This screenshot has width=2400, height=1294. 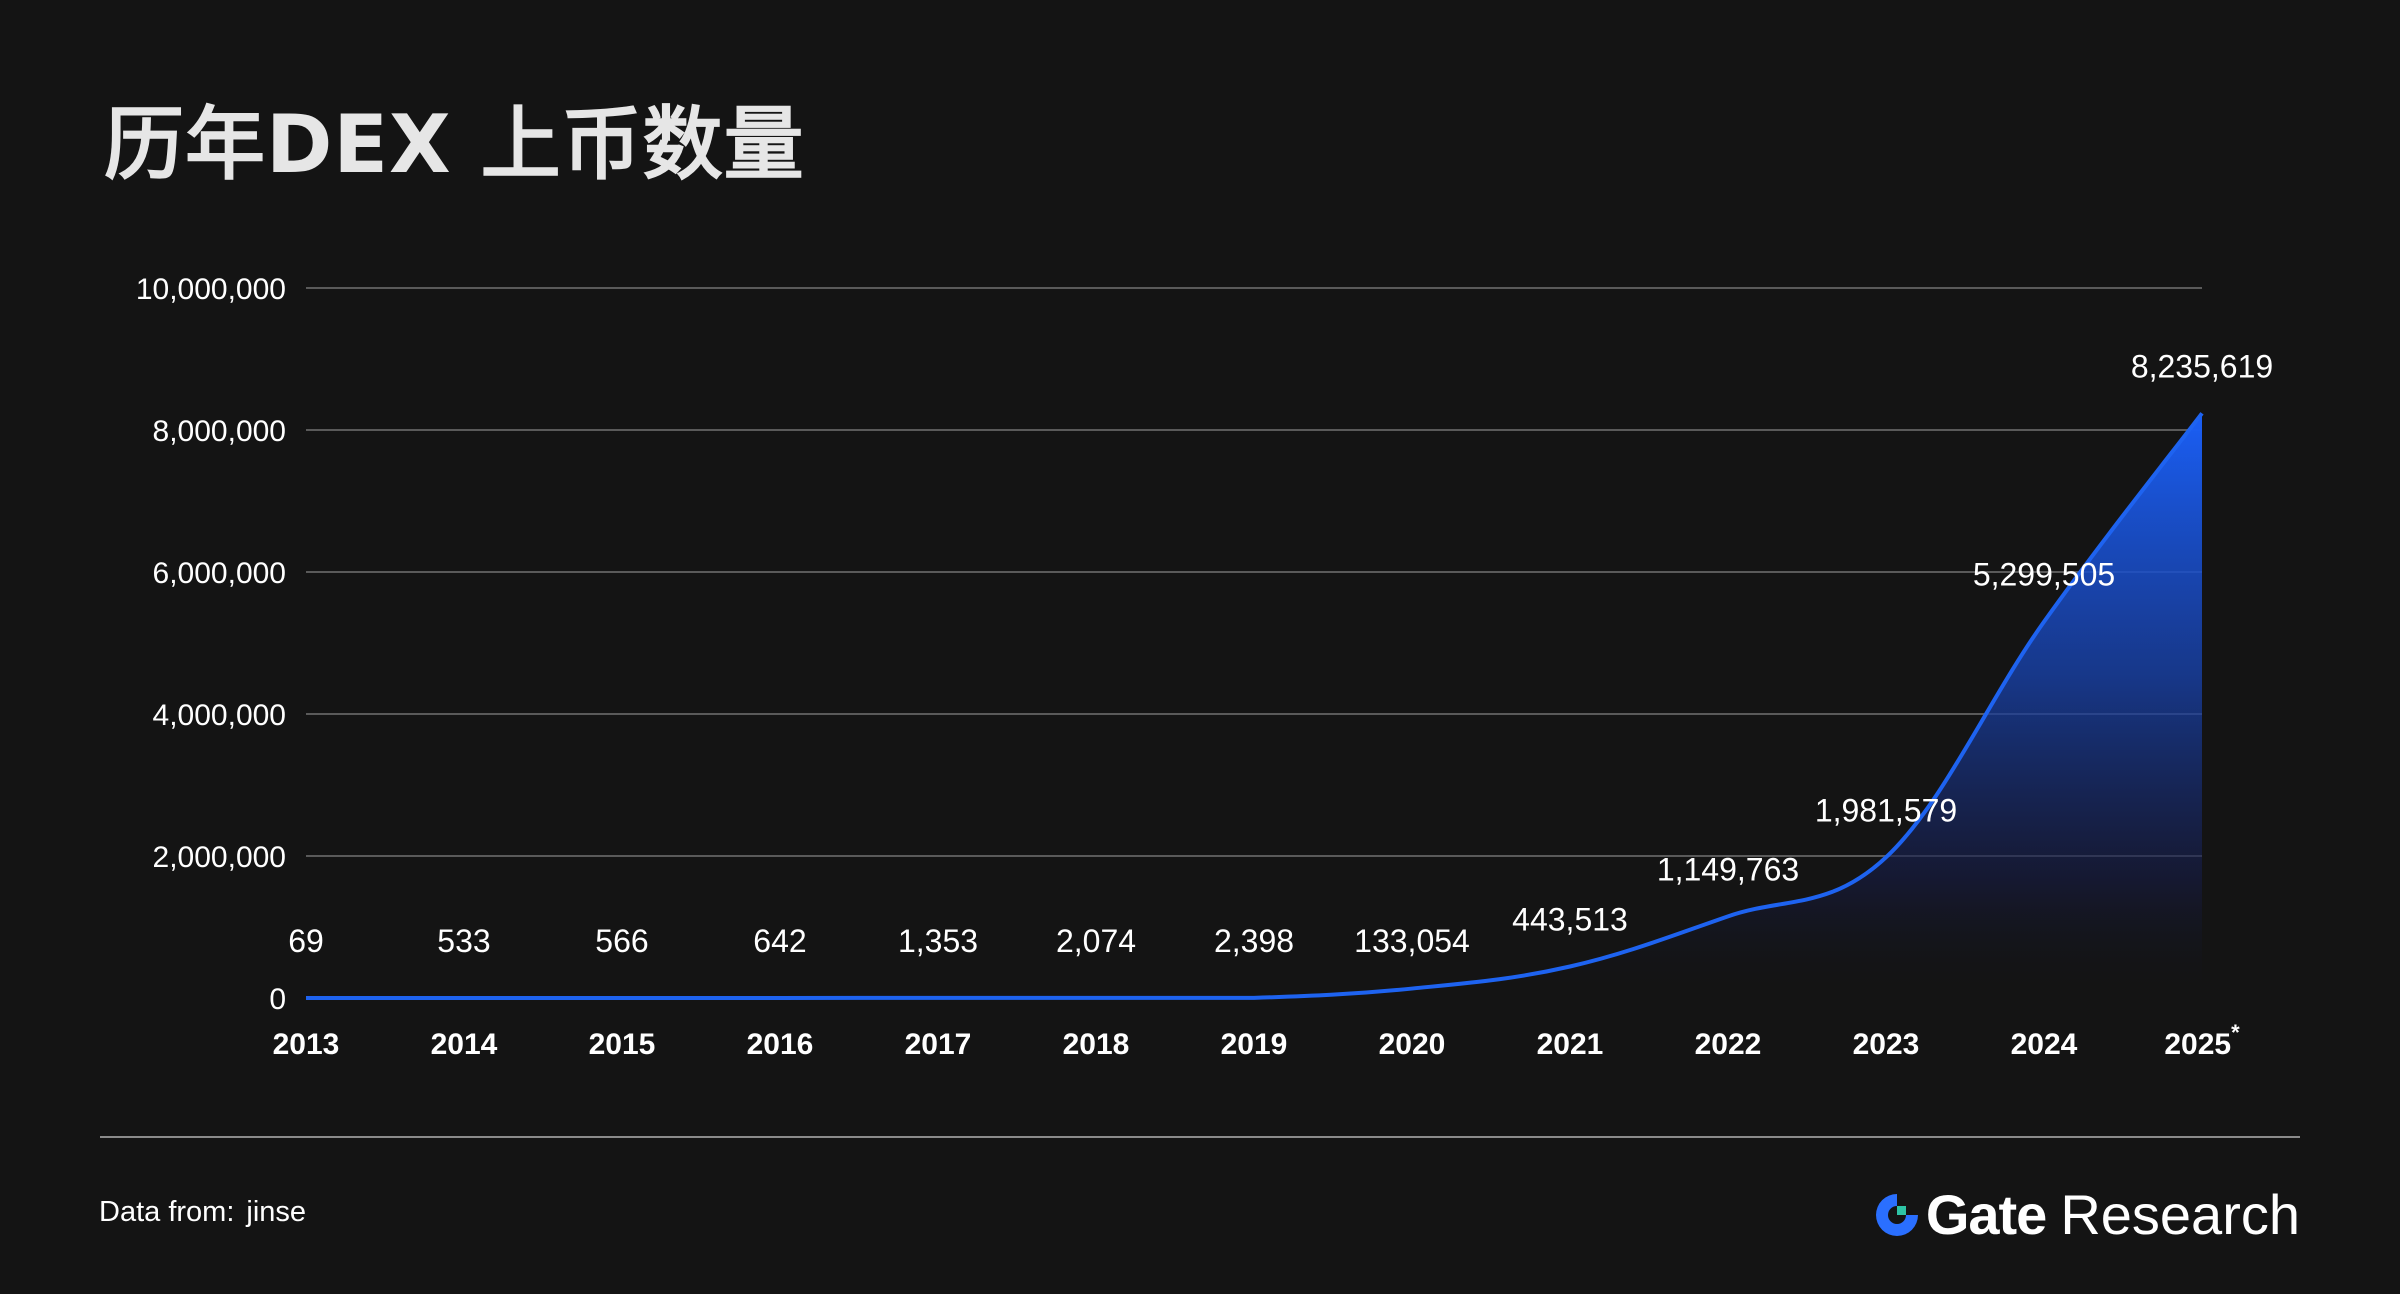 What do you see at coordinates (2044, 575) in the screenshot?
I see `data-label: 5,299,505` at bounding box center [2044, 575].